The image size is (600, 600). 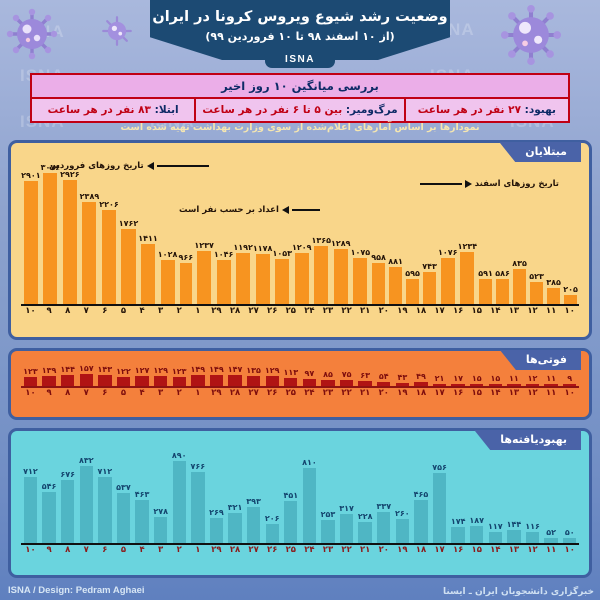 I want to click on bar-value-label: ۳۸۵, so click(x=553, y=282).